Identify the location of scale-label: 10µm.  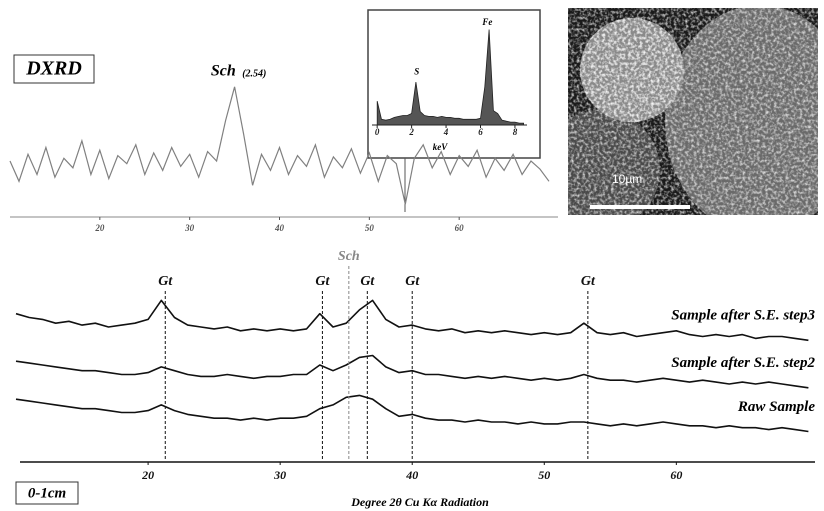
(627, 179).